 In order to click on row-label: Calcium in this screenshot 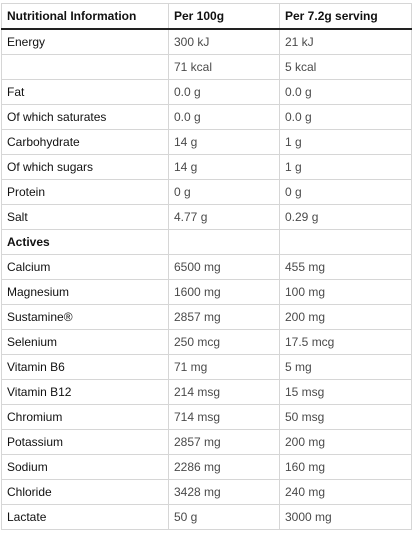, I will do `click(85, 267)`.